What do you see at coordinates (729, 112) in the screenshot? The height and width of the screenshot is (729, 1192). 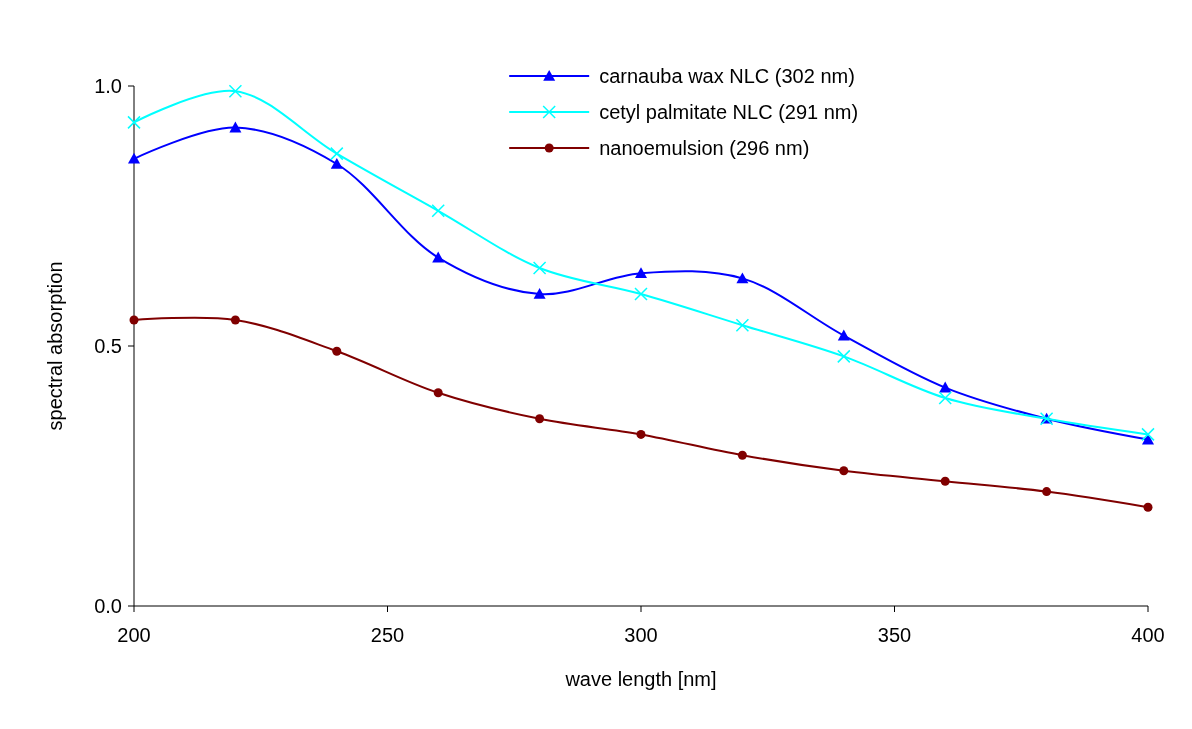 I see `legend-label: cetyl palmitate NLC (291 nm)` at bounding box center [729, 112].